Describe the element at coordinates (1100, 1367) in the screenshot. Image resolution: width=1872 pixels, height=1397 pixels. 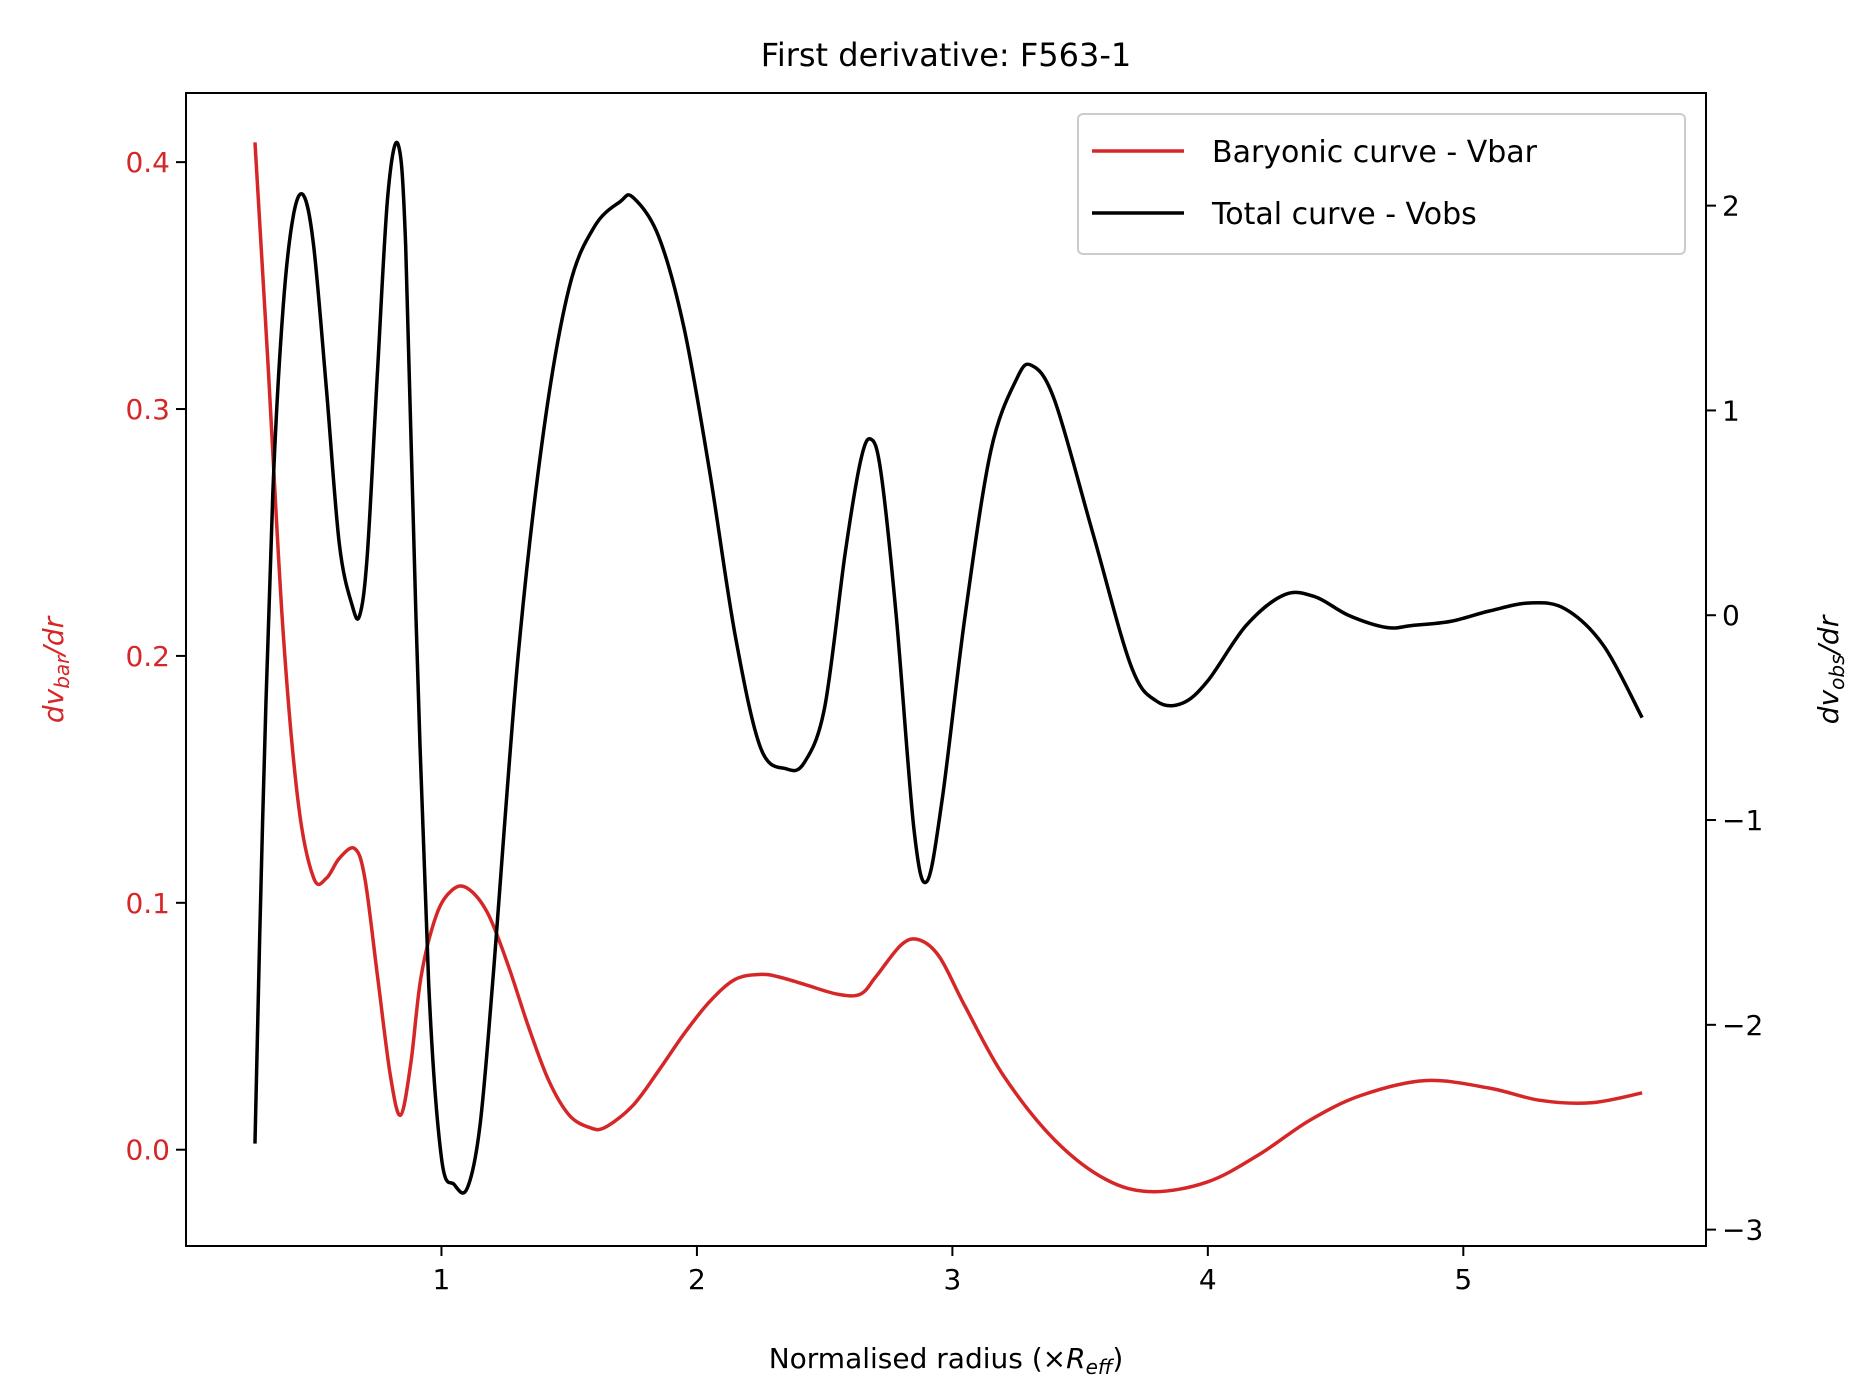
I see `x-axis-label-subscript: eff` at that location.